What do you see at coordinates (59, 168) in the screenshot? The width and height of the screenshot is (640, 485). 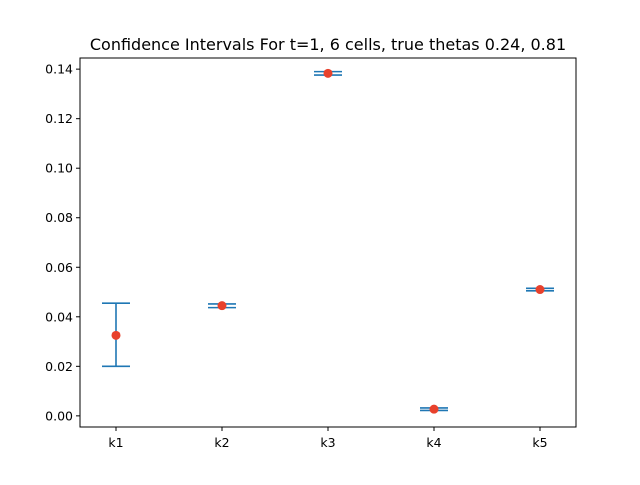 I see `y-tick-label: 0.10` at bounding box center [59, 168].